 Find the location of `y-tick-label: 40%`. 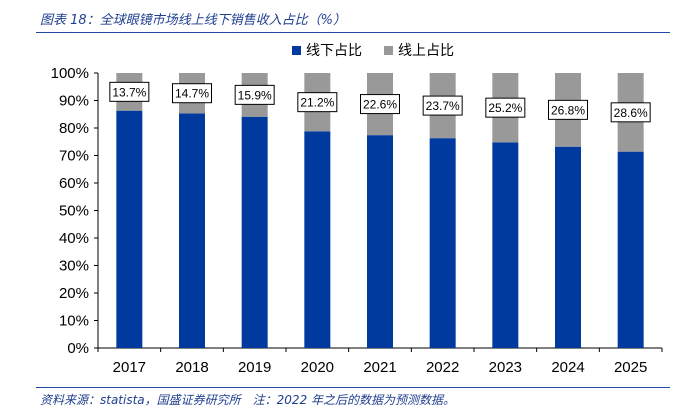

y-tick-label: 40% is located at coordinates (74, 238).